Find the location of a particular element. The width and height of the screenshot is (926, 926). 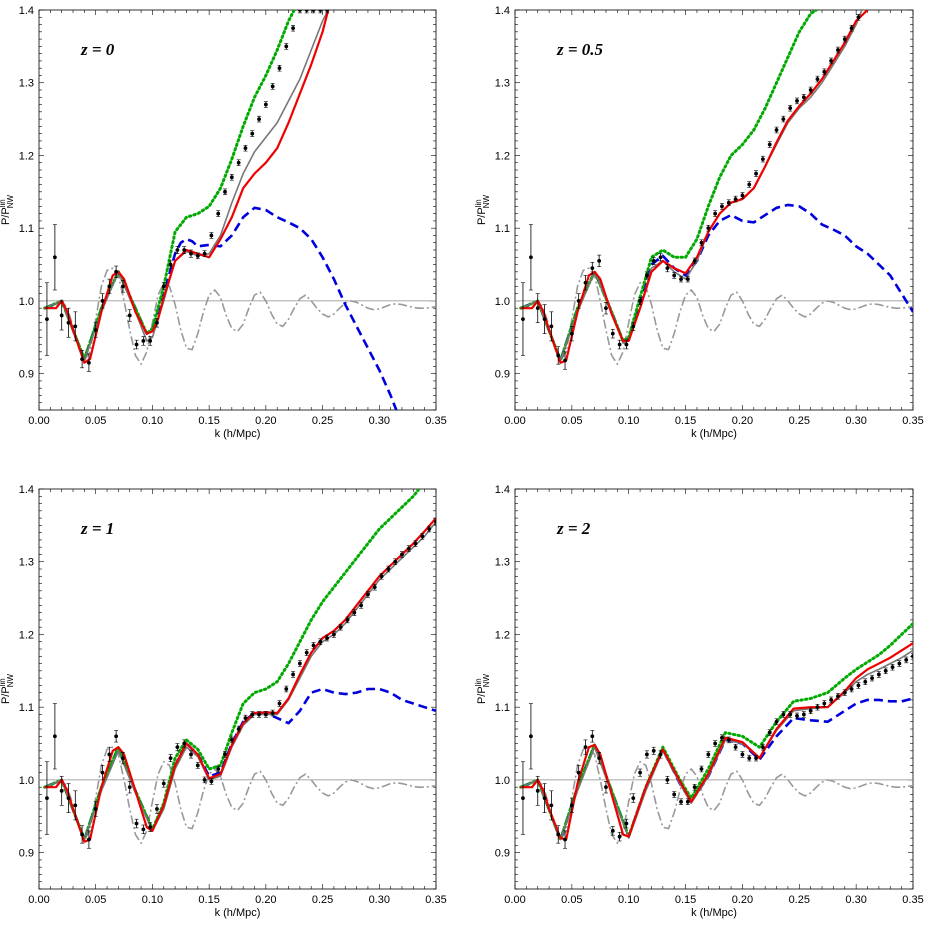

y-axis-label: P/PlinNW is located at coordinates (7, 689).